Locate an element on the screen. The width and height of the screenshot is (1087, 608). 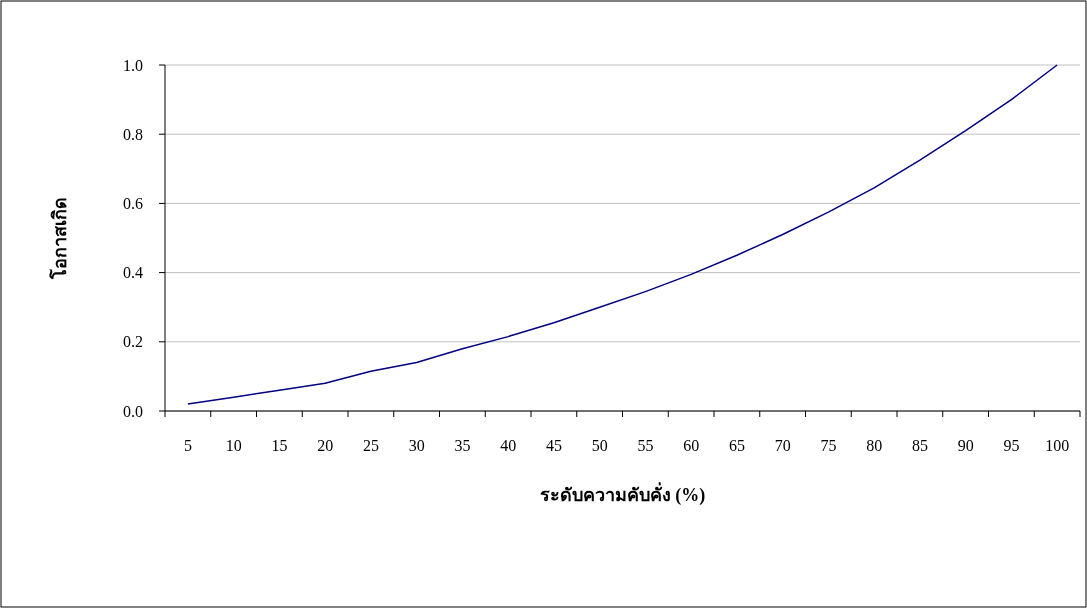
x-axis-title: ระดับความคับคั่ง (%) is located at coordinates (622, 494).